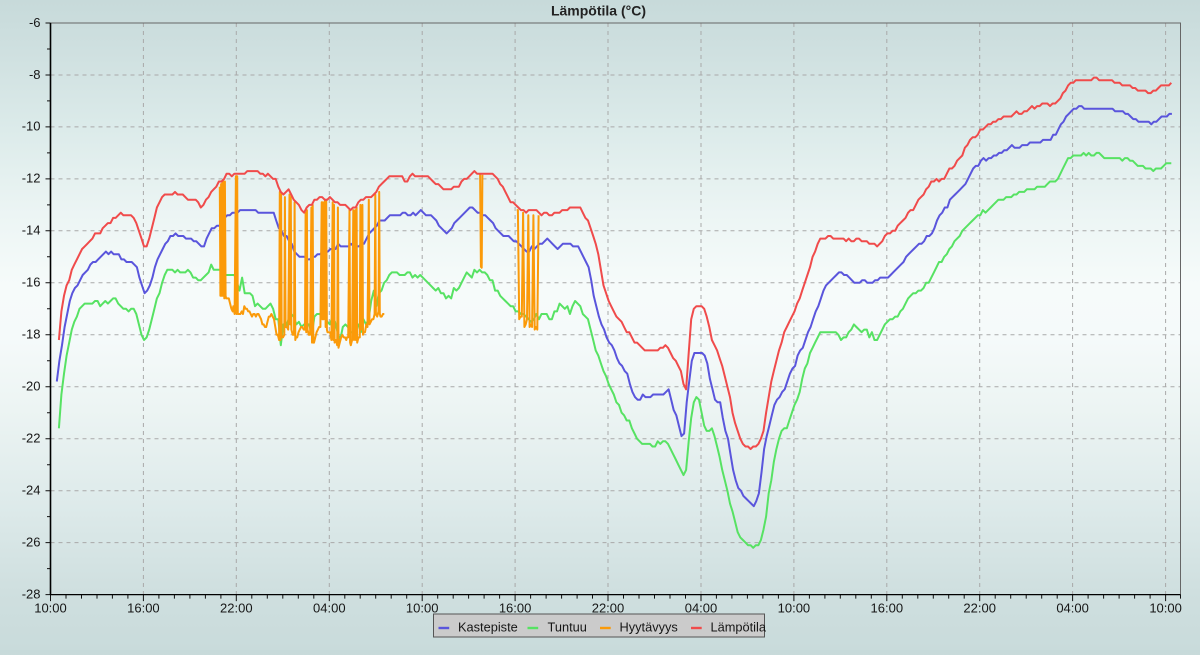 The height and width of the screenshot is (655, 1200). What do you see at coordinates (31, 386) in the screenshot?
I see `svg-text: -20` at bounding box center [31, 386].